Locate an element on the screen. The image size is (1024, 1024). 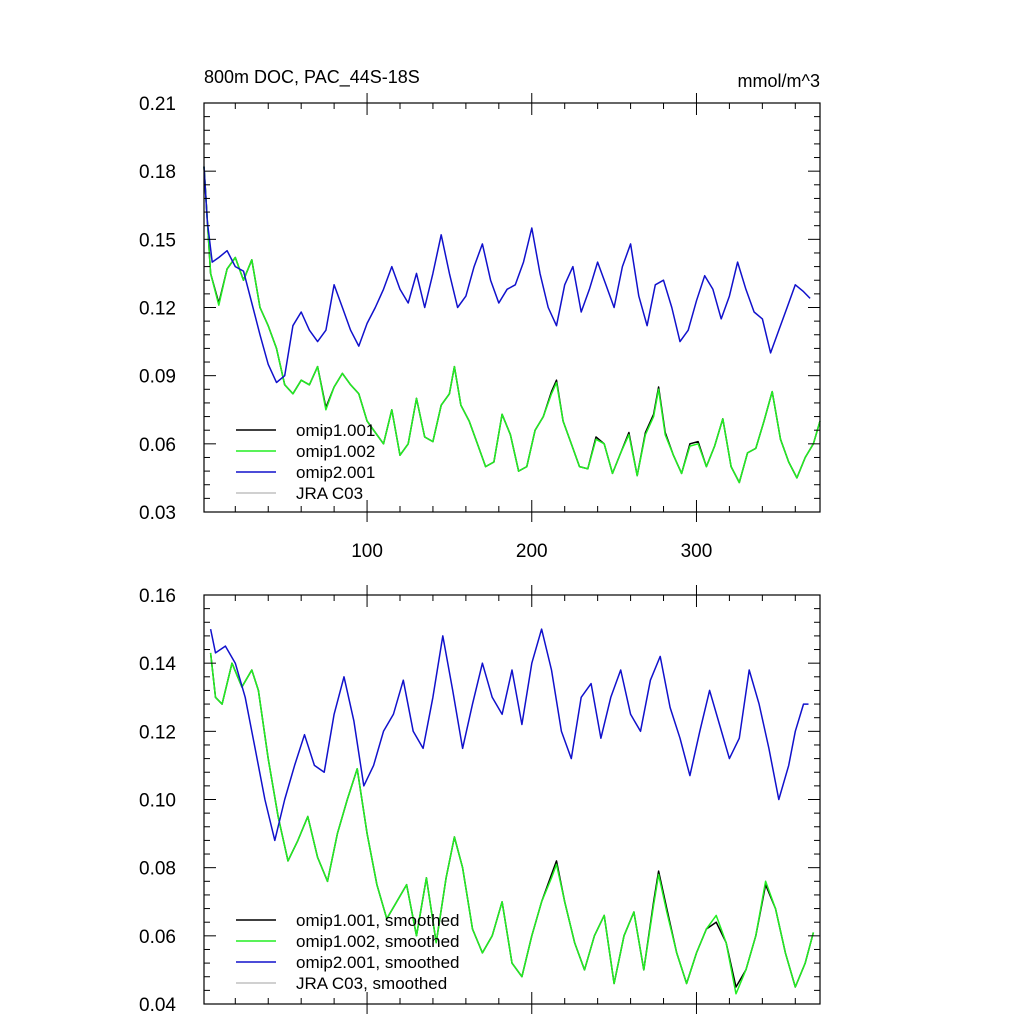
bottom-legend-entry-jra-c03: JRA C03, smoothed is located at coordinates (341, 983).